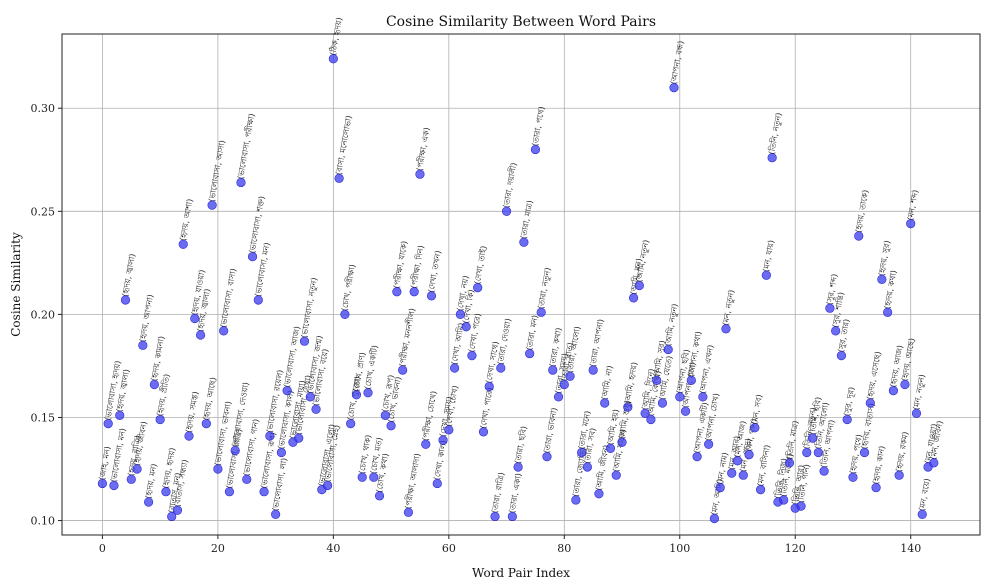  What do you see at coordinates (679, 548) in the screenshot?
I see `x-tick-label: 100` at bounding box center [679, 548].